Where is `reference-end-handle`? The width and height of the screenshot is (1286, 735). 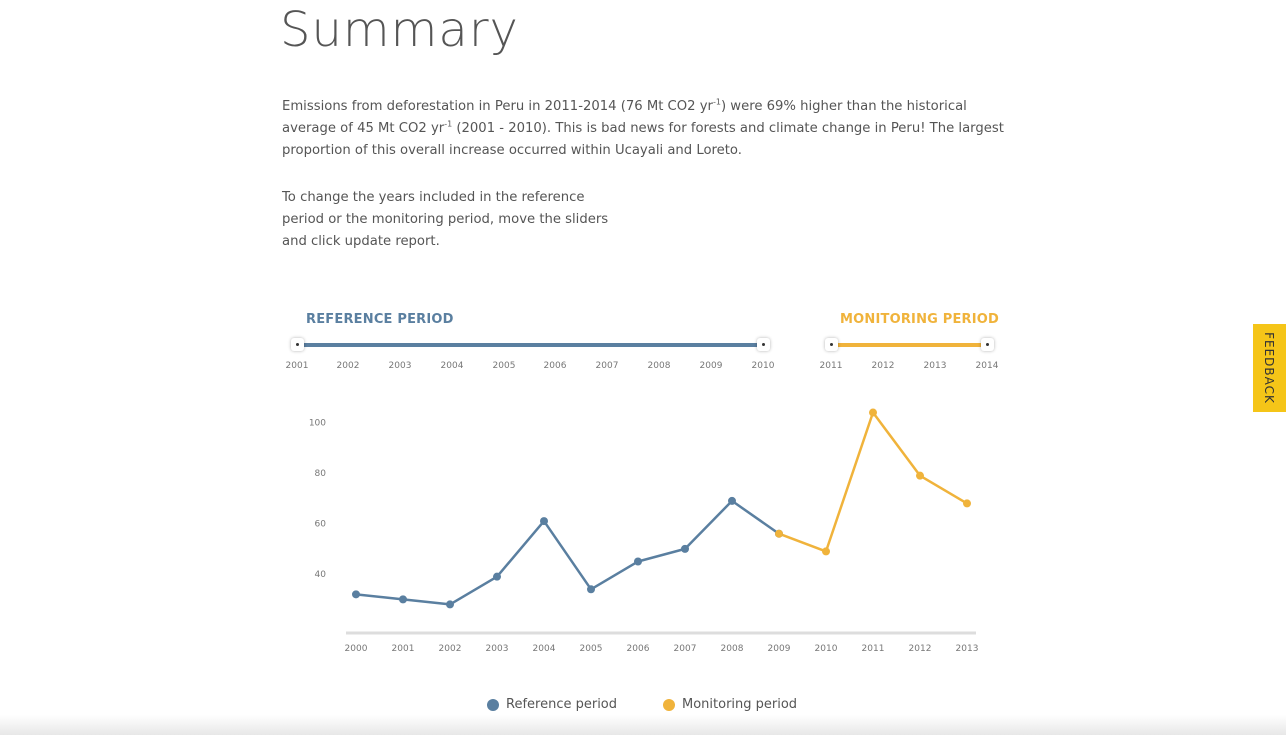
reference-end-handle is located at coordinates (763, 344).